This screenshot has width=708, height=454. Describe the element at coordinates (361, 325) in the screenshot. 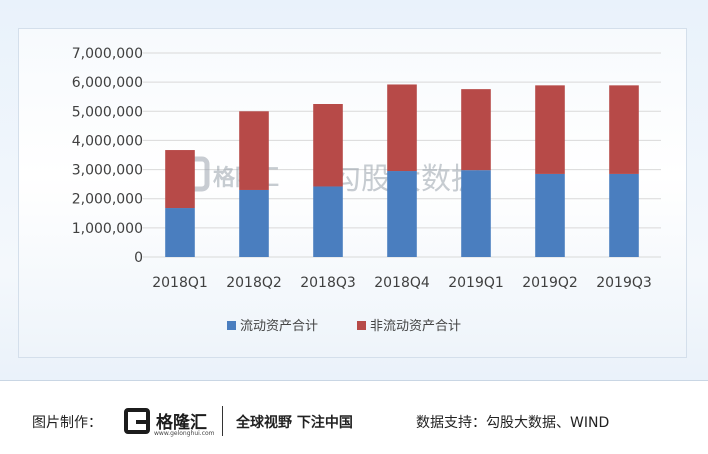

I see `legend-swatch-noncurrent-assets` at that location.